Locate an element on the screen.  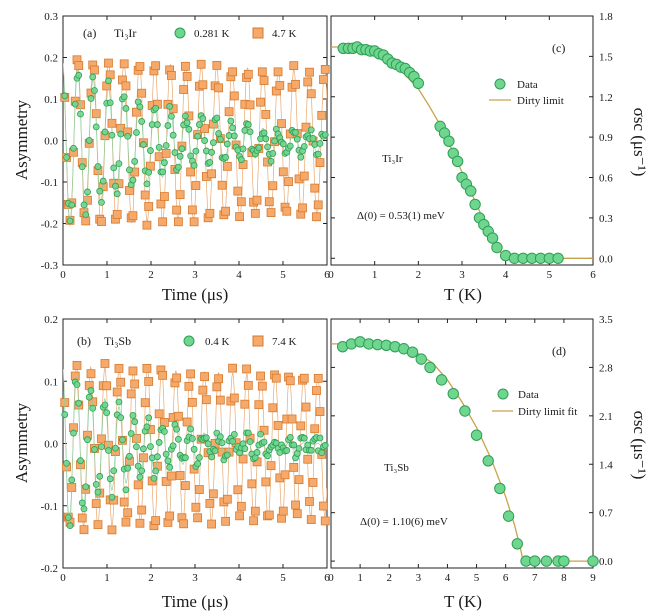
x-tick-label-d-9: 9 is located at coordinates (593, 578).